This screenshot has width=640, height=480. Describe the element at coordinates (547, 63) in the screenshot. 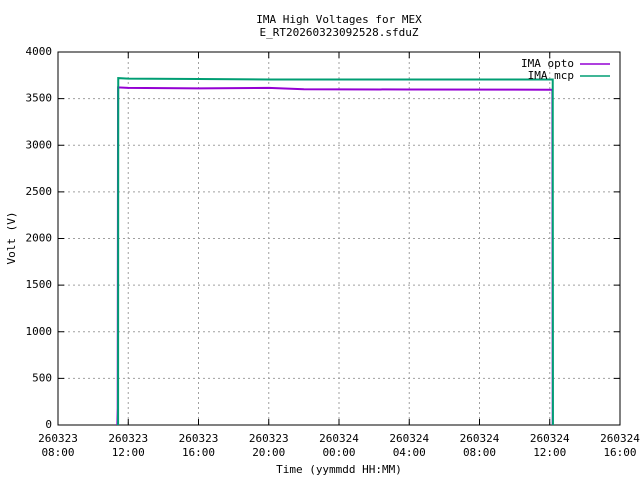

I see `legend-label: IMA opto` at that location.